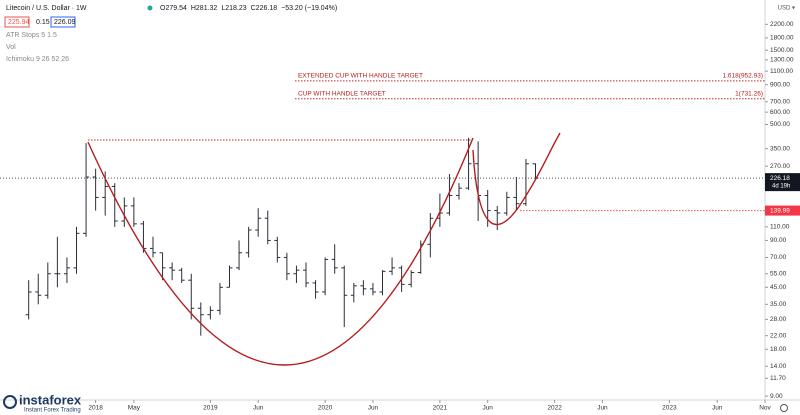 The height and width of the screenshot is (415, 800). I want to click on logo-icon, so click(10, 402).